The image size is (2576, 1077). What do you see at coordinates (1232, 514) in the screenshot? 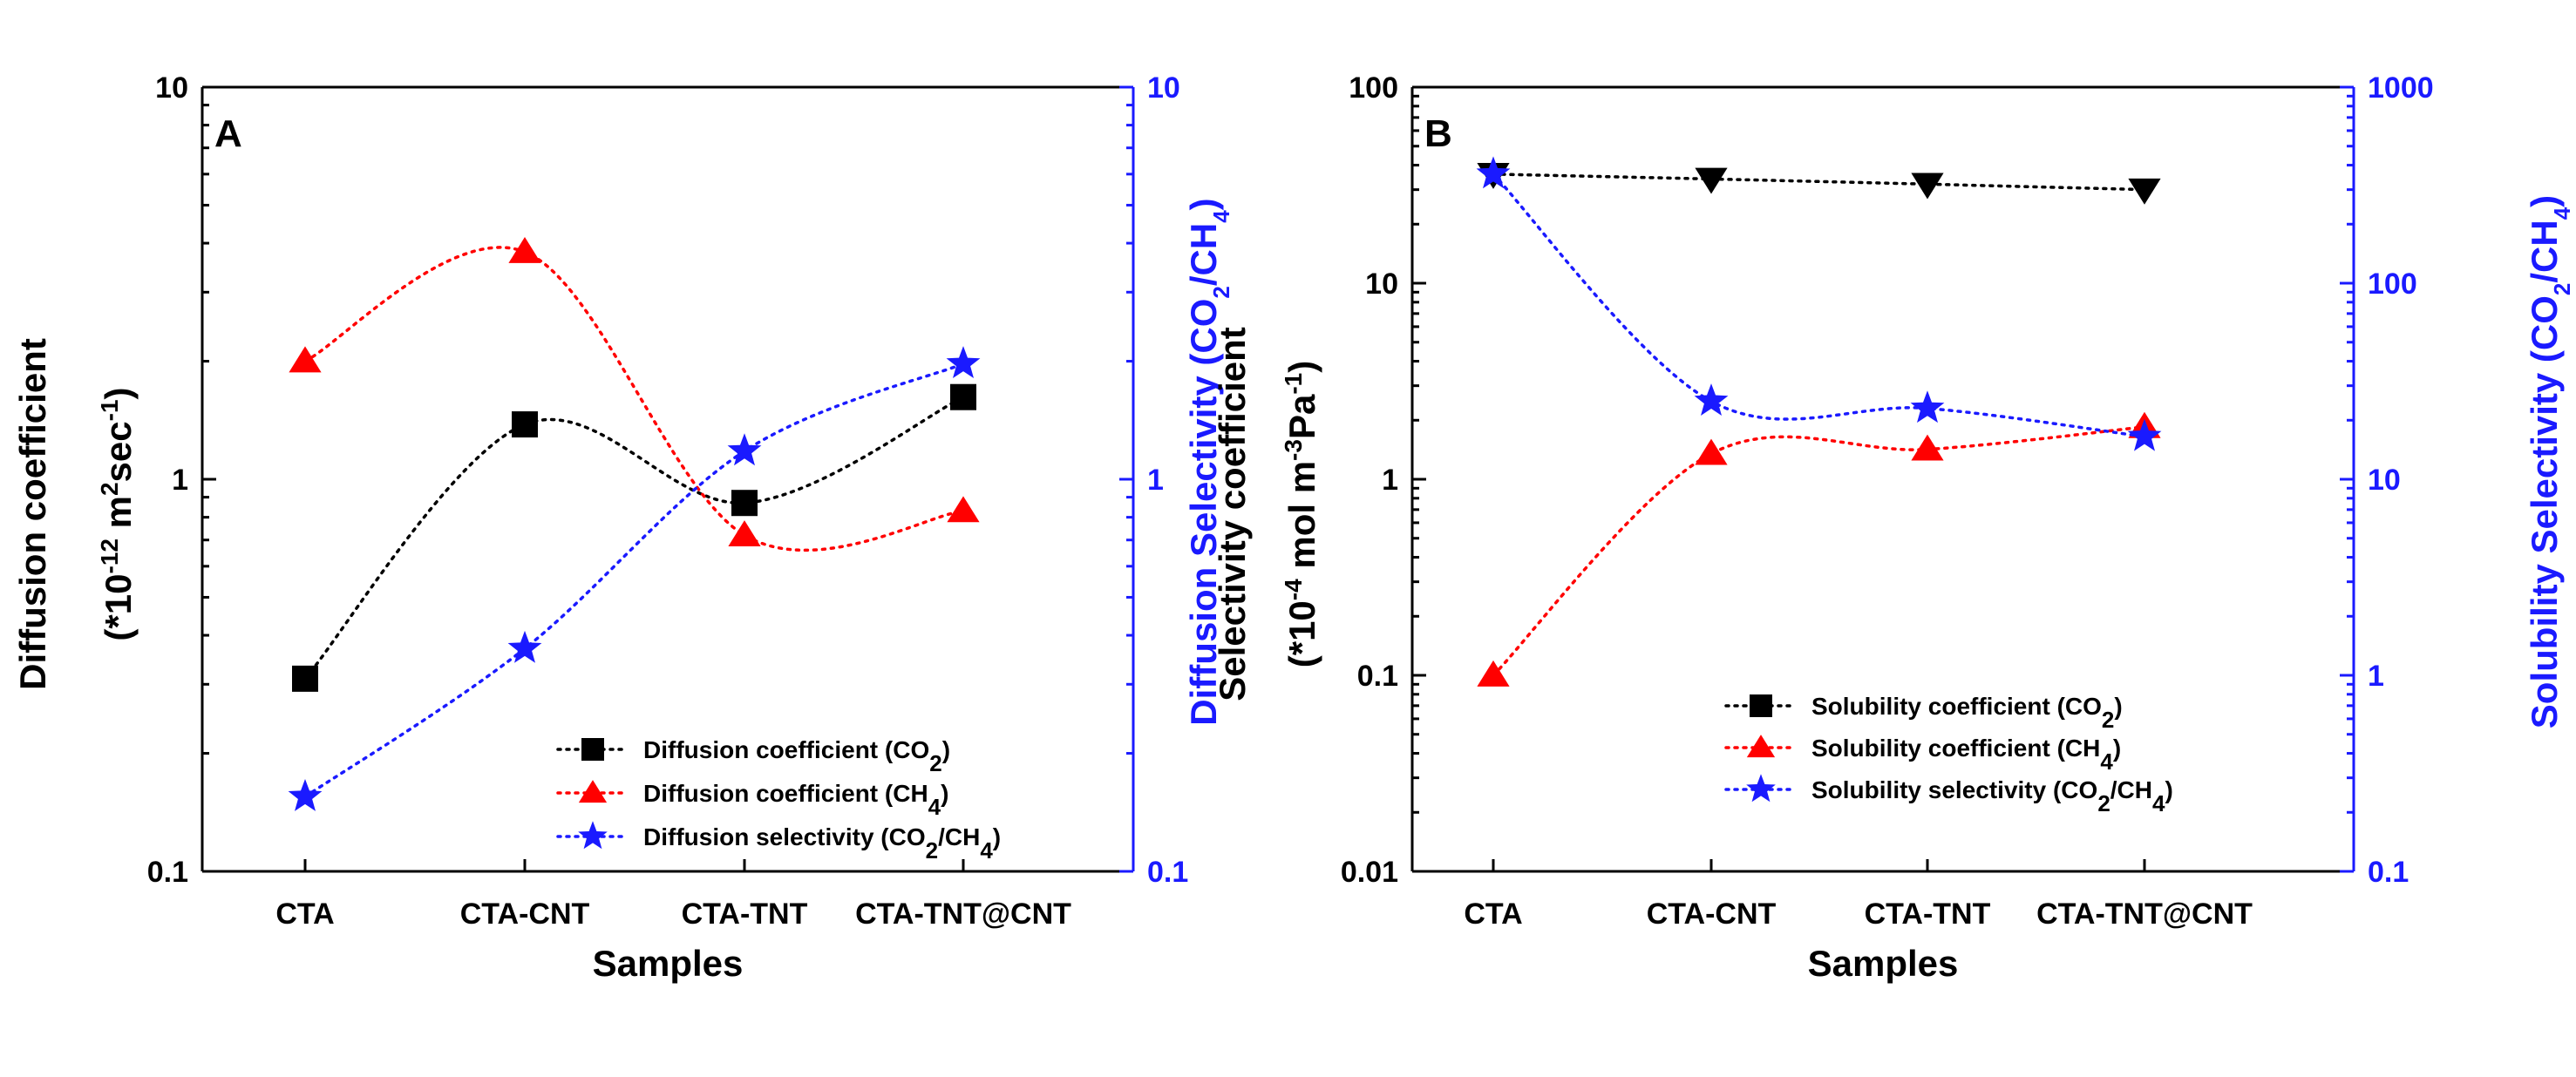
I see `y-axis-title: Selectivity coefficient` at bounding box center [1232, 514].